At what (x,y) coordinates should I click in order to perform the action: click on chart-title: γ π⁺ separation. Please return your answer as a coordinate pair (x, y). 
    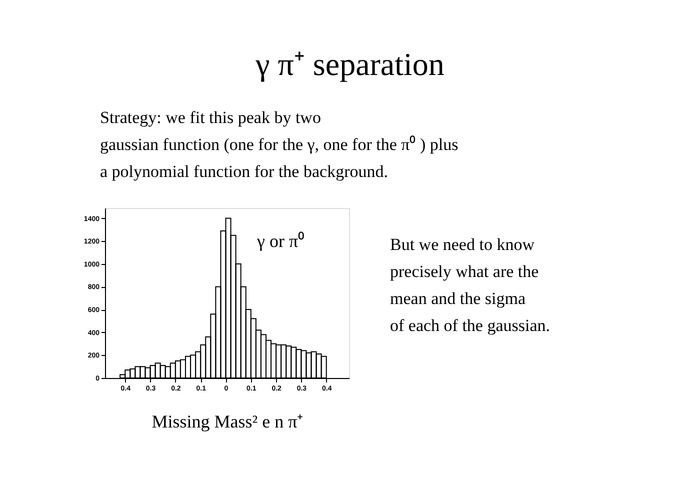
    Looking at the image, I should click on (349, 64).